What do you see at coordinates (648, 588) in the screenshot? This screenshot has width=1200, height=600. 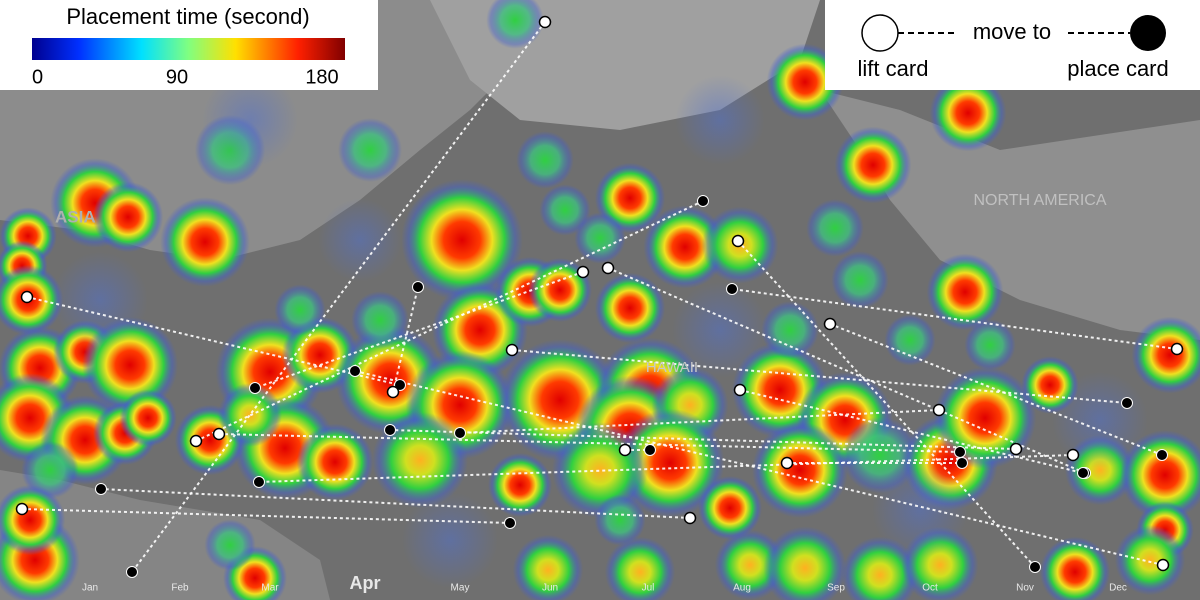 I see `month-label: Jul` at bounding box center [648, 588].